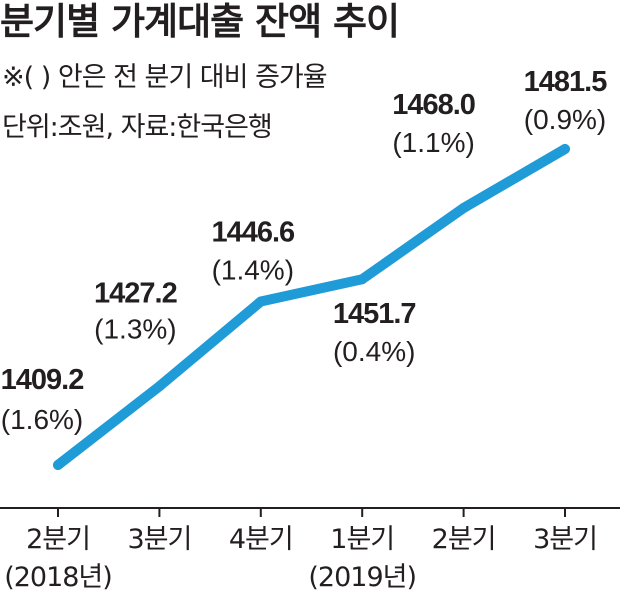  I want to click on x-tick-label: 4분기, so click(261, 539).